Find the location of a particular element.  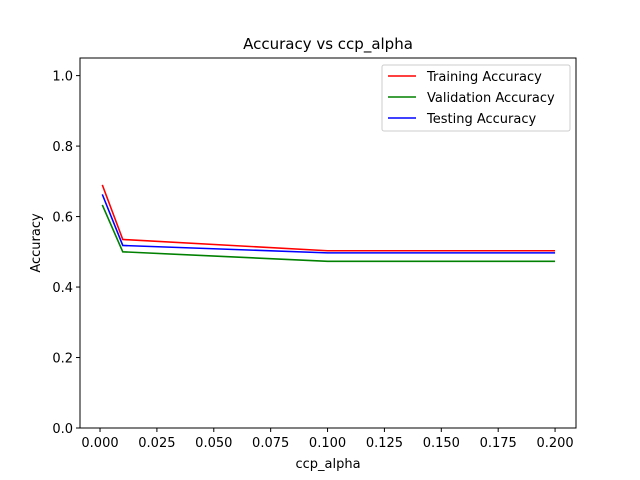

y-tick-label: 1.0 is located at coordinates (62, 77).